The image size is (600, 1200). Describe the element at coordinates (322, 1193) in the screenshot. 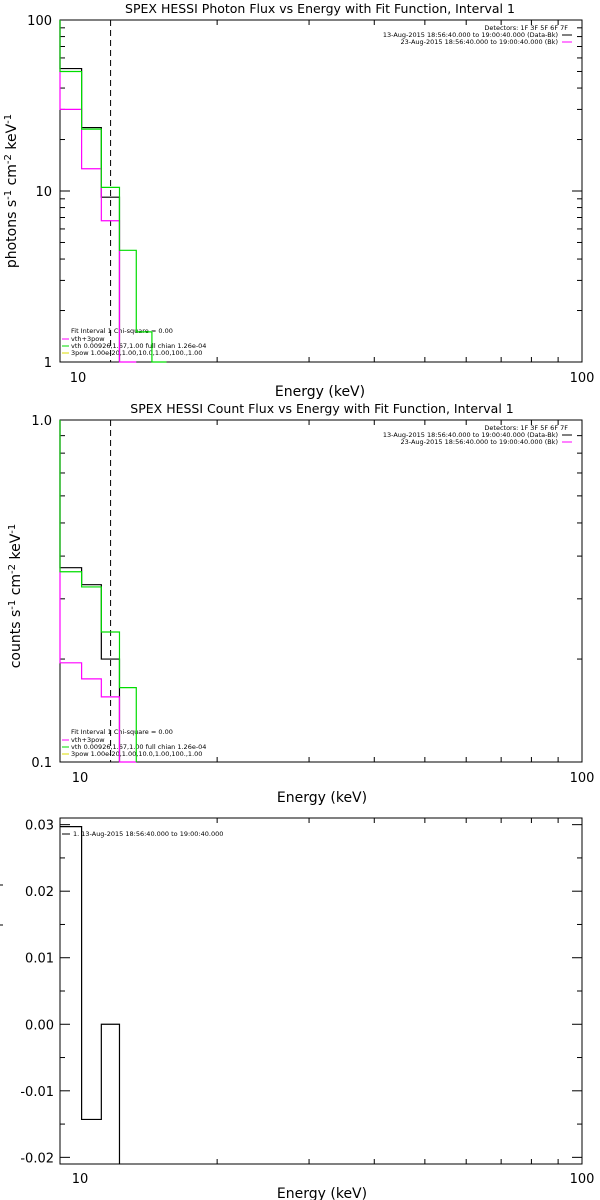

I see `residual-x-axis-label: Energy (keV)` at that location.